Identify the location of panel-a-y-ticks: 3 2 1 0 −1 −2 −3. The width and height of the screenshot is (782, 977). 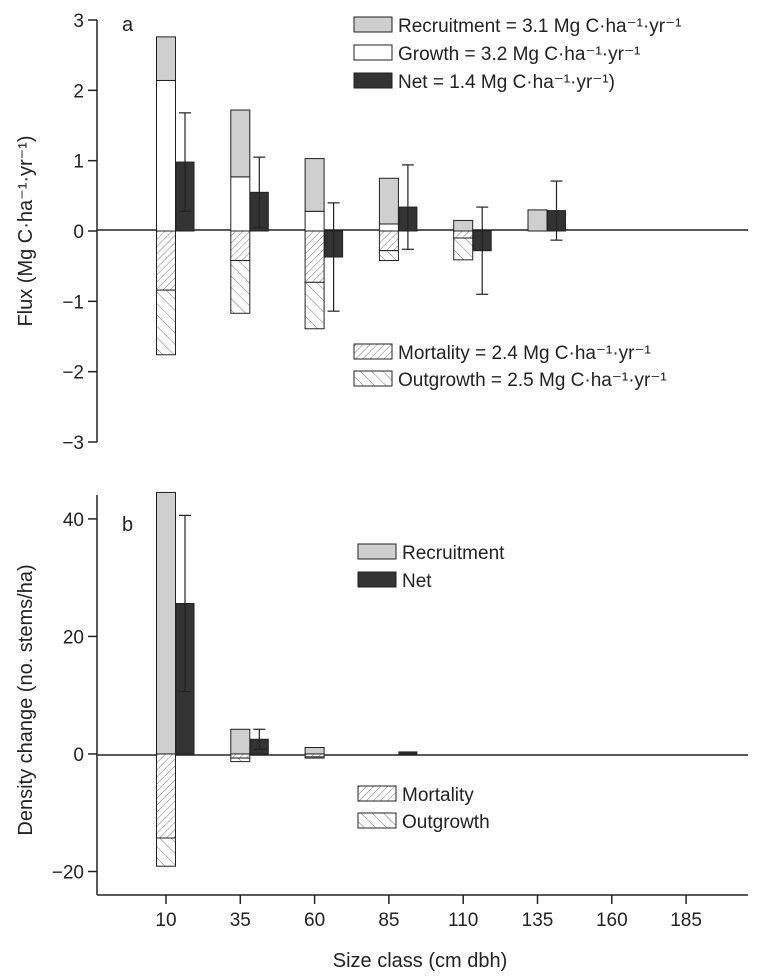
(79, 232).